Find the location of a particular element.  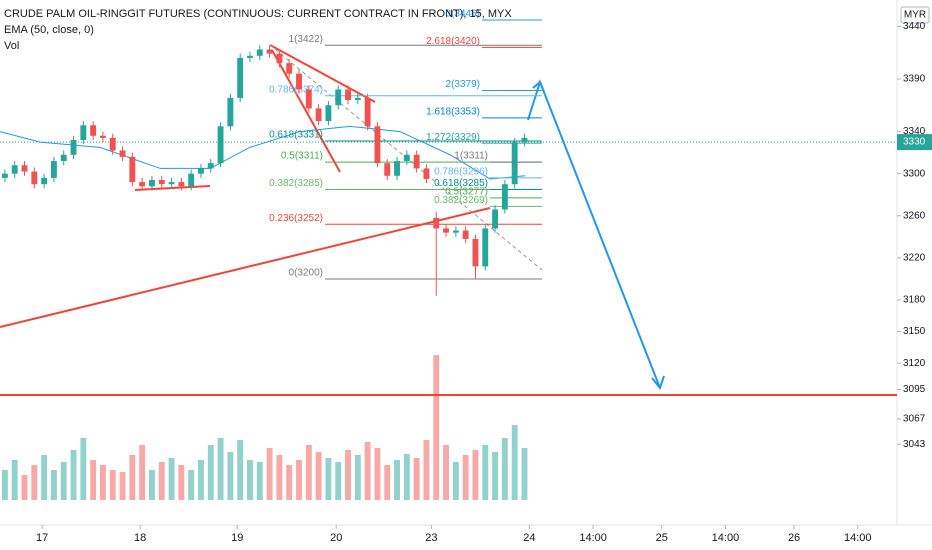

y-tick-label: 3440 is located at coordinates (914, 26).